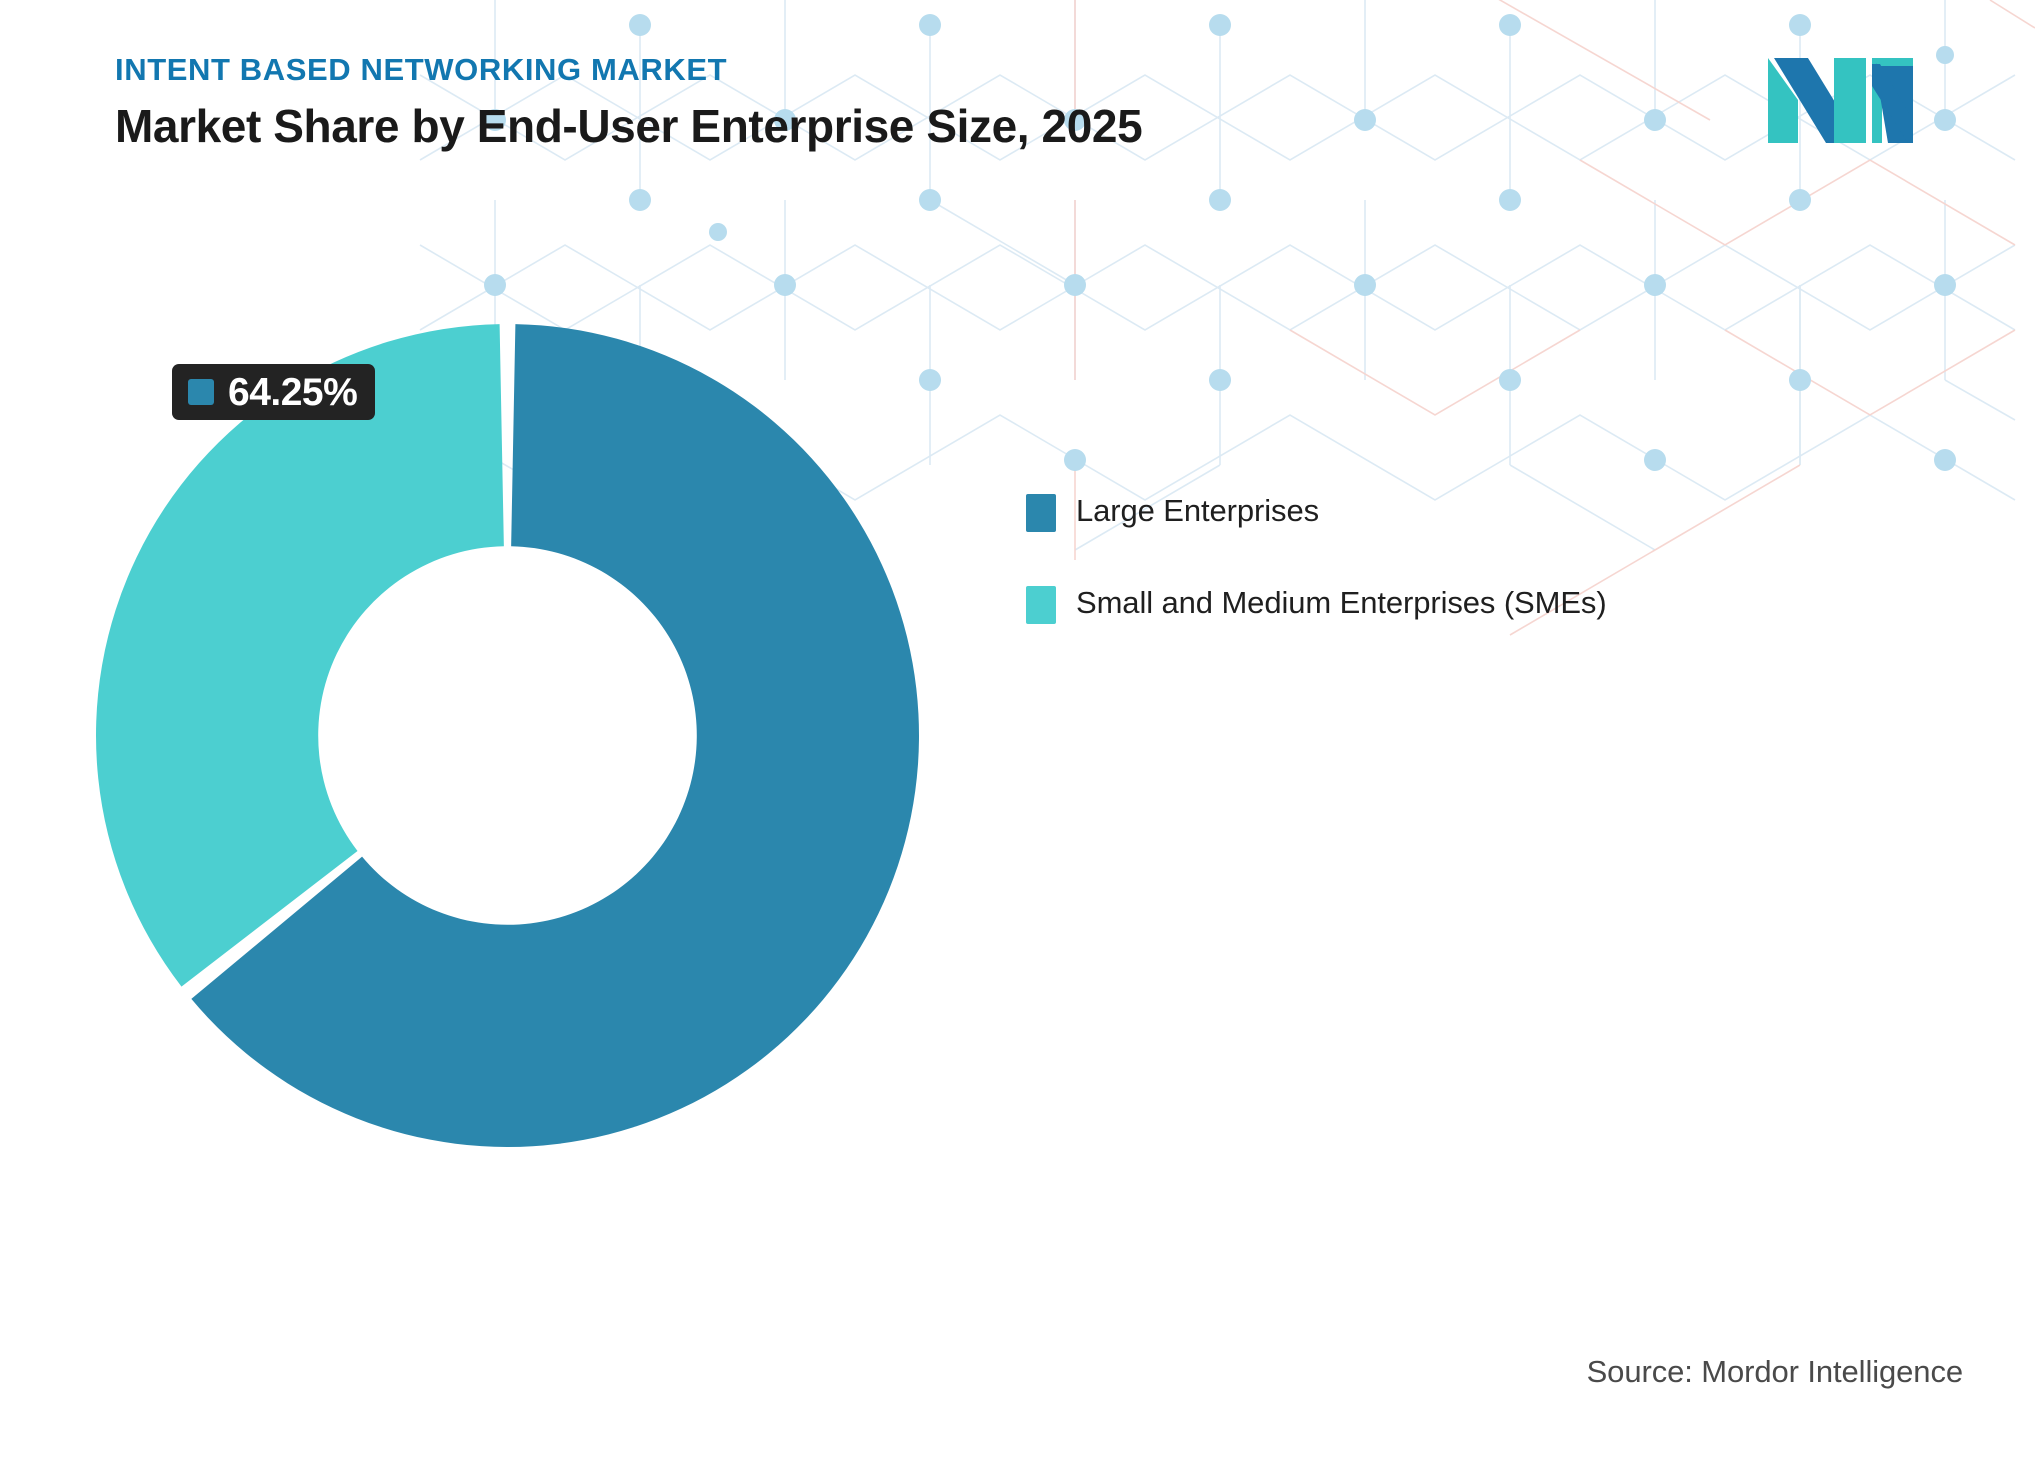 The height and width of the screenshot is (1480, 2035). I want to click on legend-swatch-smes, so click(1041, 605).